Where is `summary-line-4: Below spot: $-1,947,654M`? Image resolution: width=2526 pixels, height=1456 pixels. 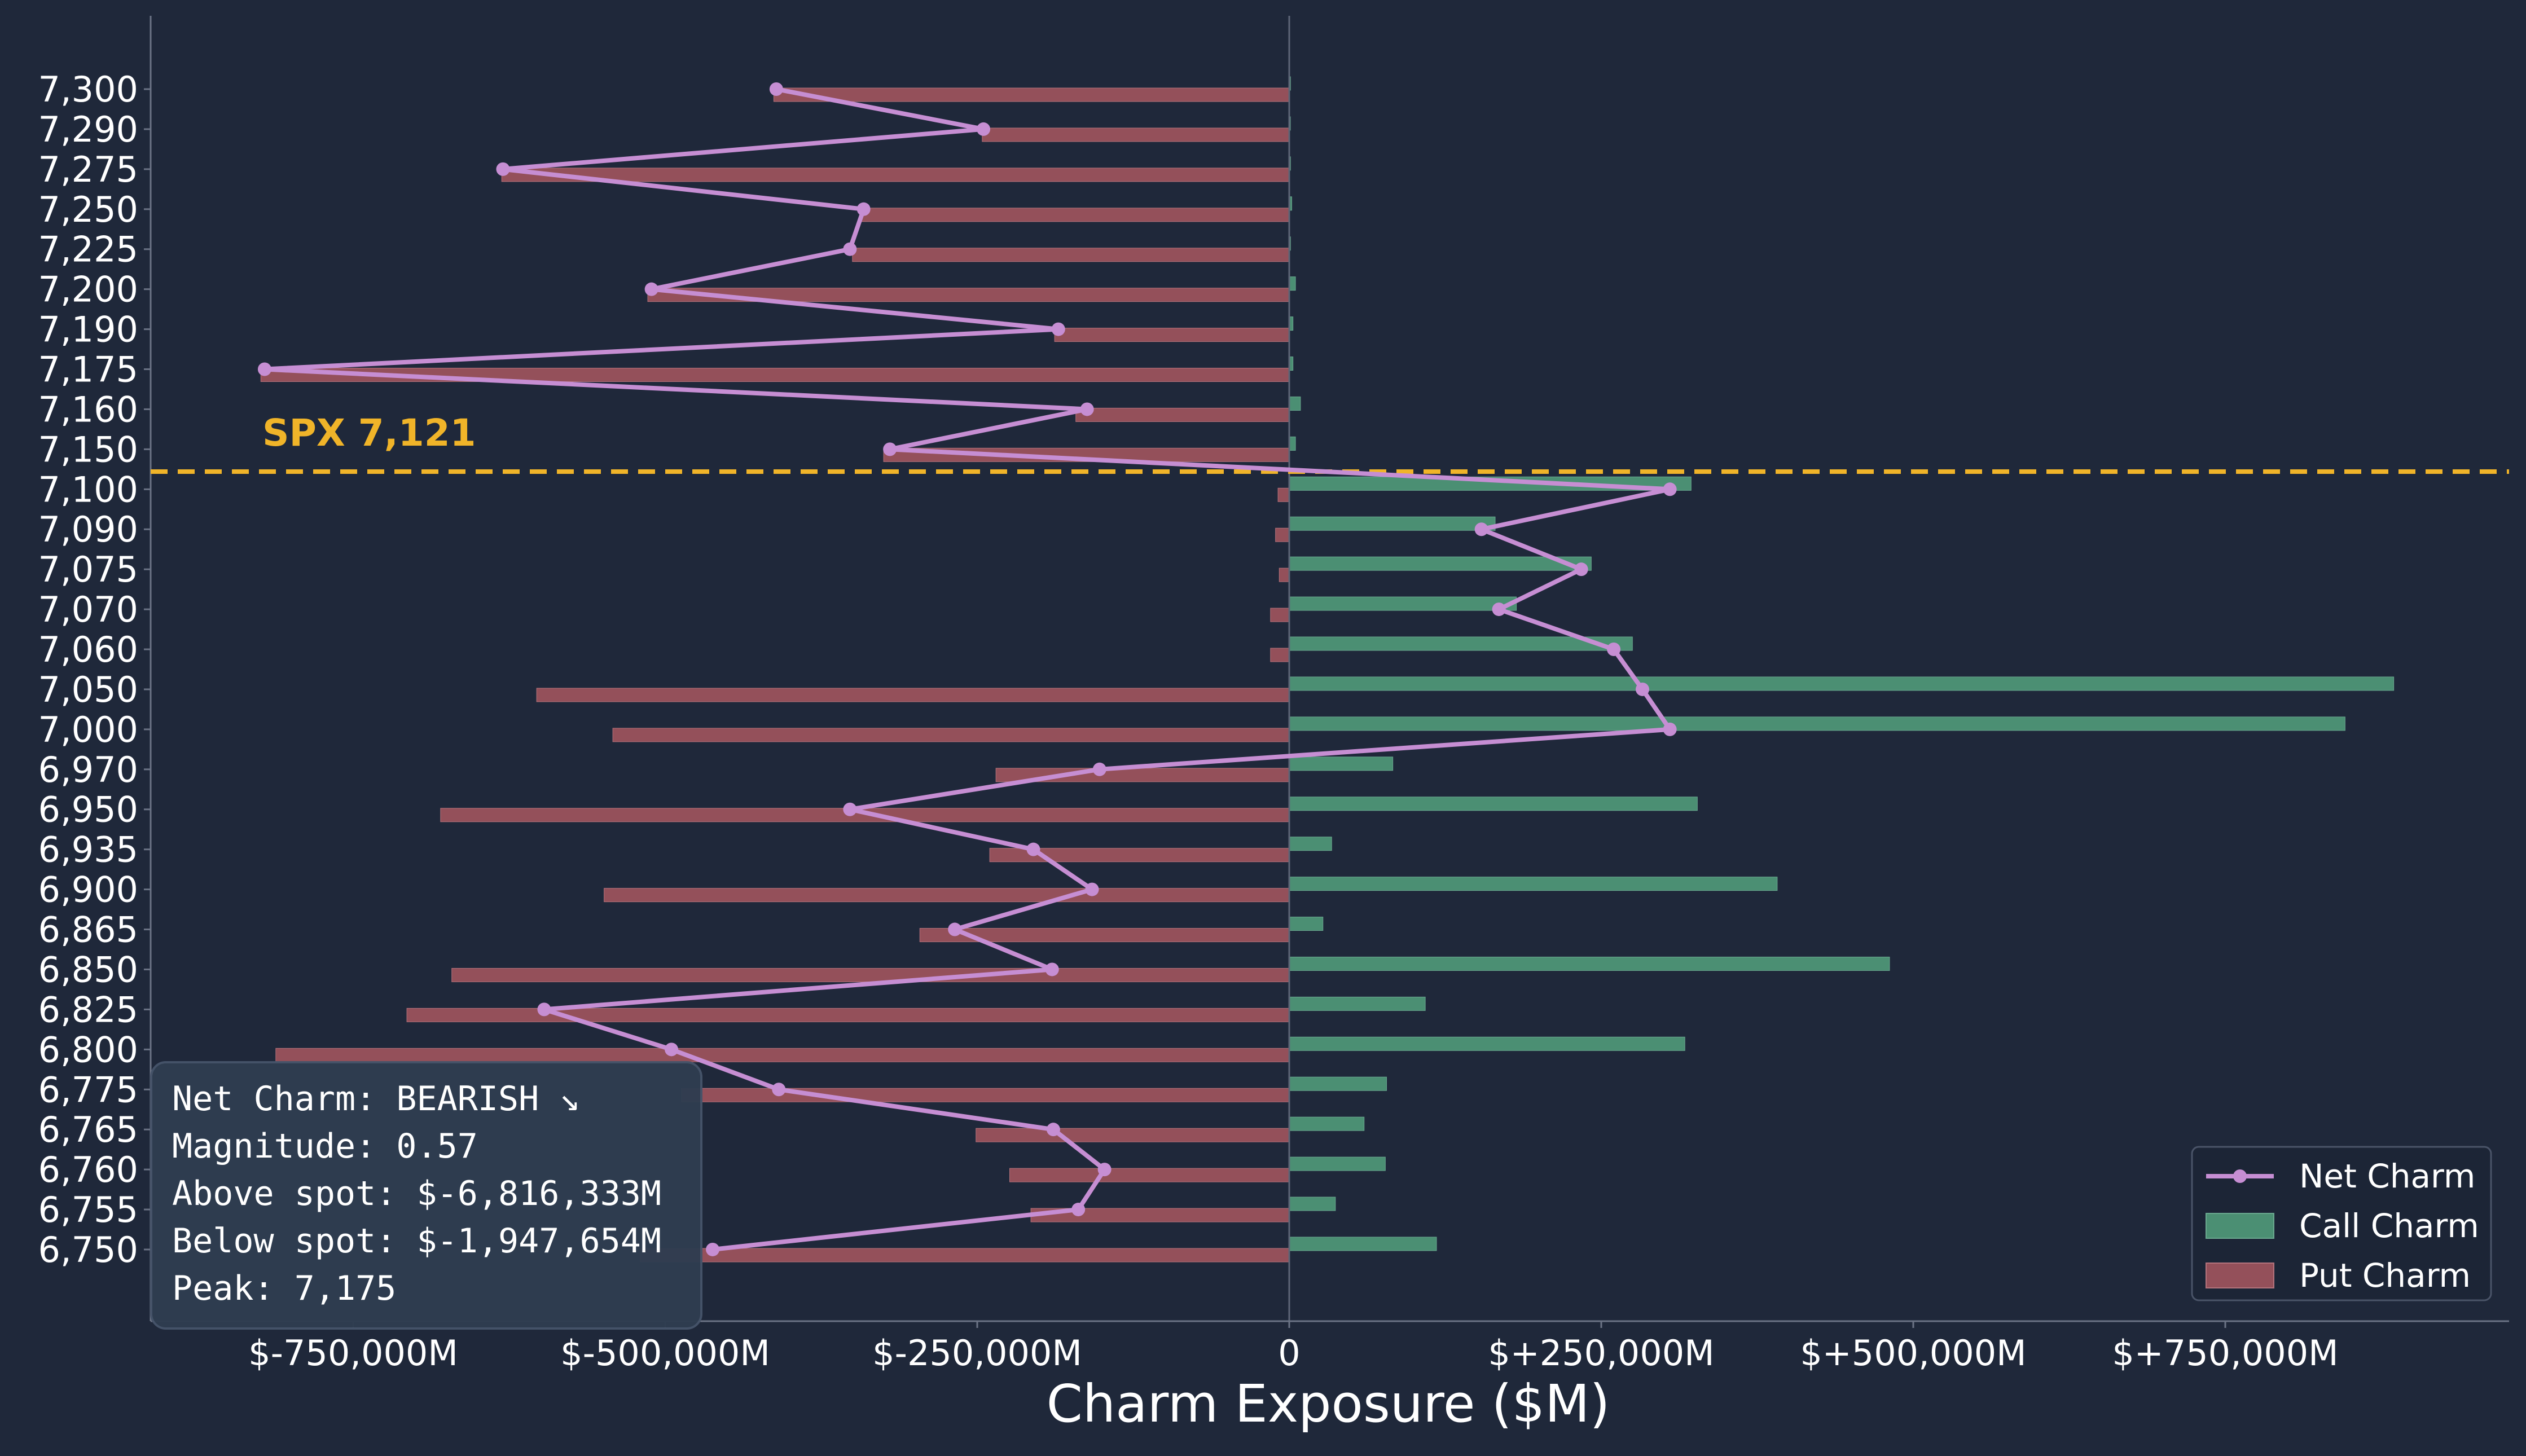 summary-line-4: Below spot: $-1,947,654M is located at coordinates (416, 1241).